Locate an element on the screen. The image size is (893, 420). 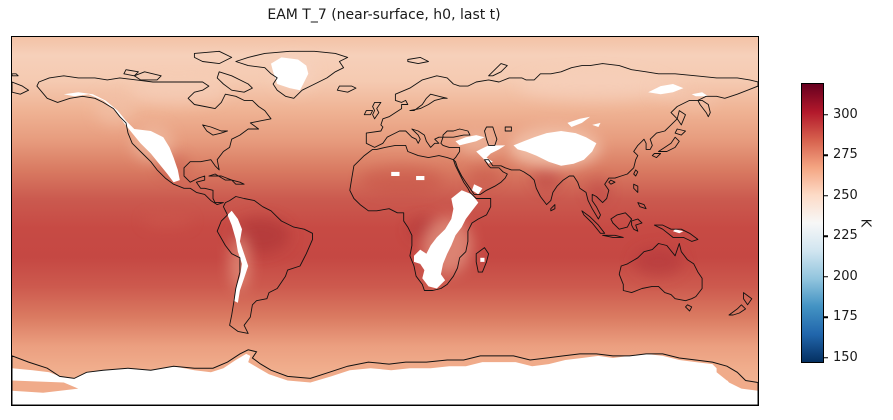
plot-title: EAM T_7 (near-surface, h0, last t) is located at coordinates (384, 15).